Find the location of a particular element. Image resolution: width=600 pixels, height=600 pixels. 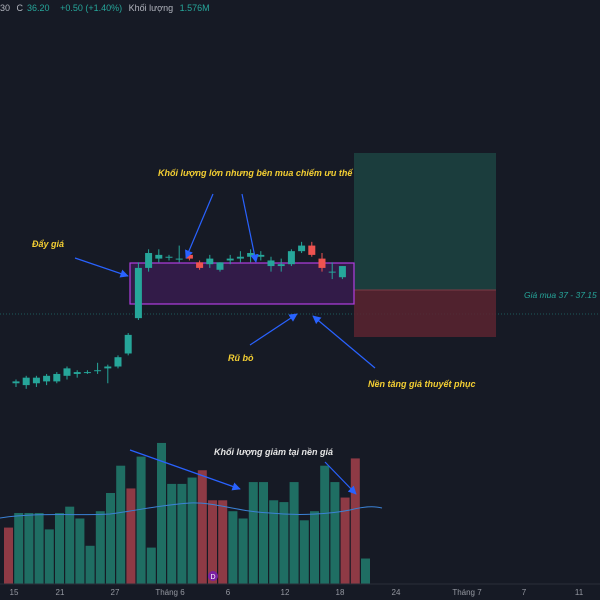

candles-group is located at coordinates (179, 315).